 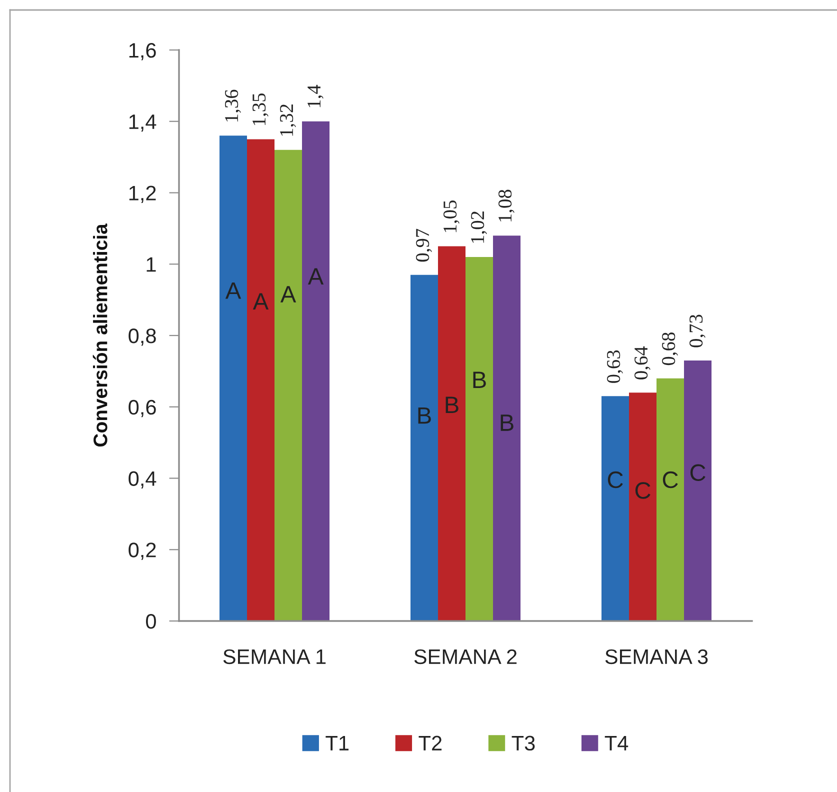 What do you see at coordinates (506, 206) in the screenshot?
I see `data-label: 1,08` at bounding box center [506, 206].